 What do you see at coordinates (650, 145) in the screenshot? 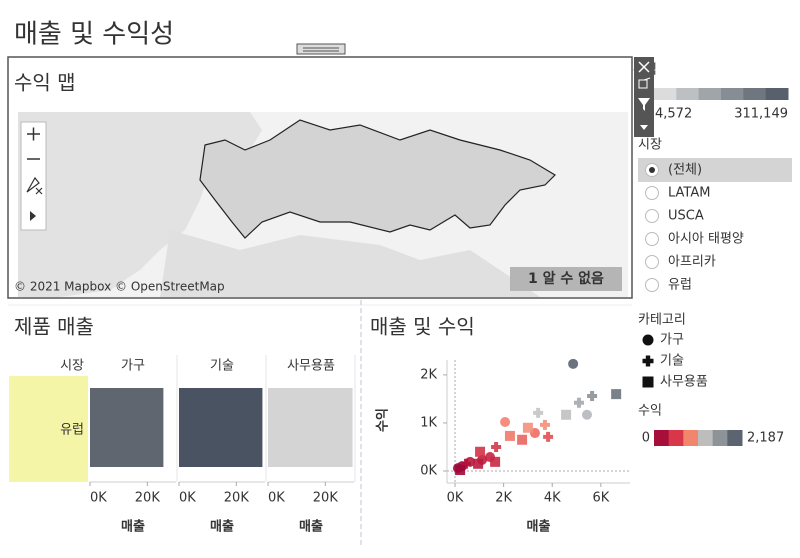
I see `filter-title: 시장` at bounding box center [650, 145].